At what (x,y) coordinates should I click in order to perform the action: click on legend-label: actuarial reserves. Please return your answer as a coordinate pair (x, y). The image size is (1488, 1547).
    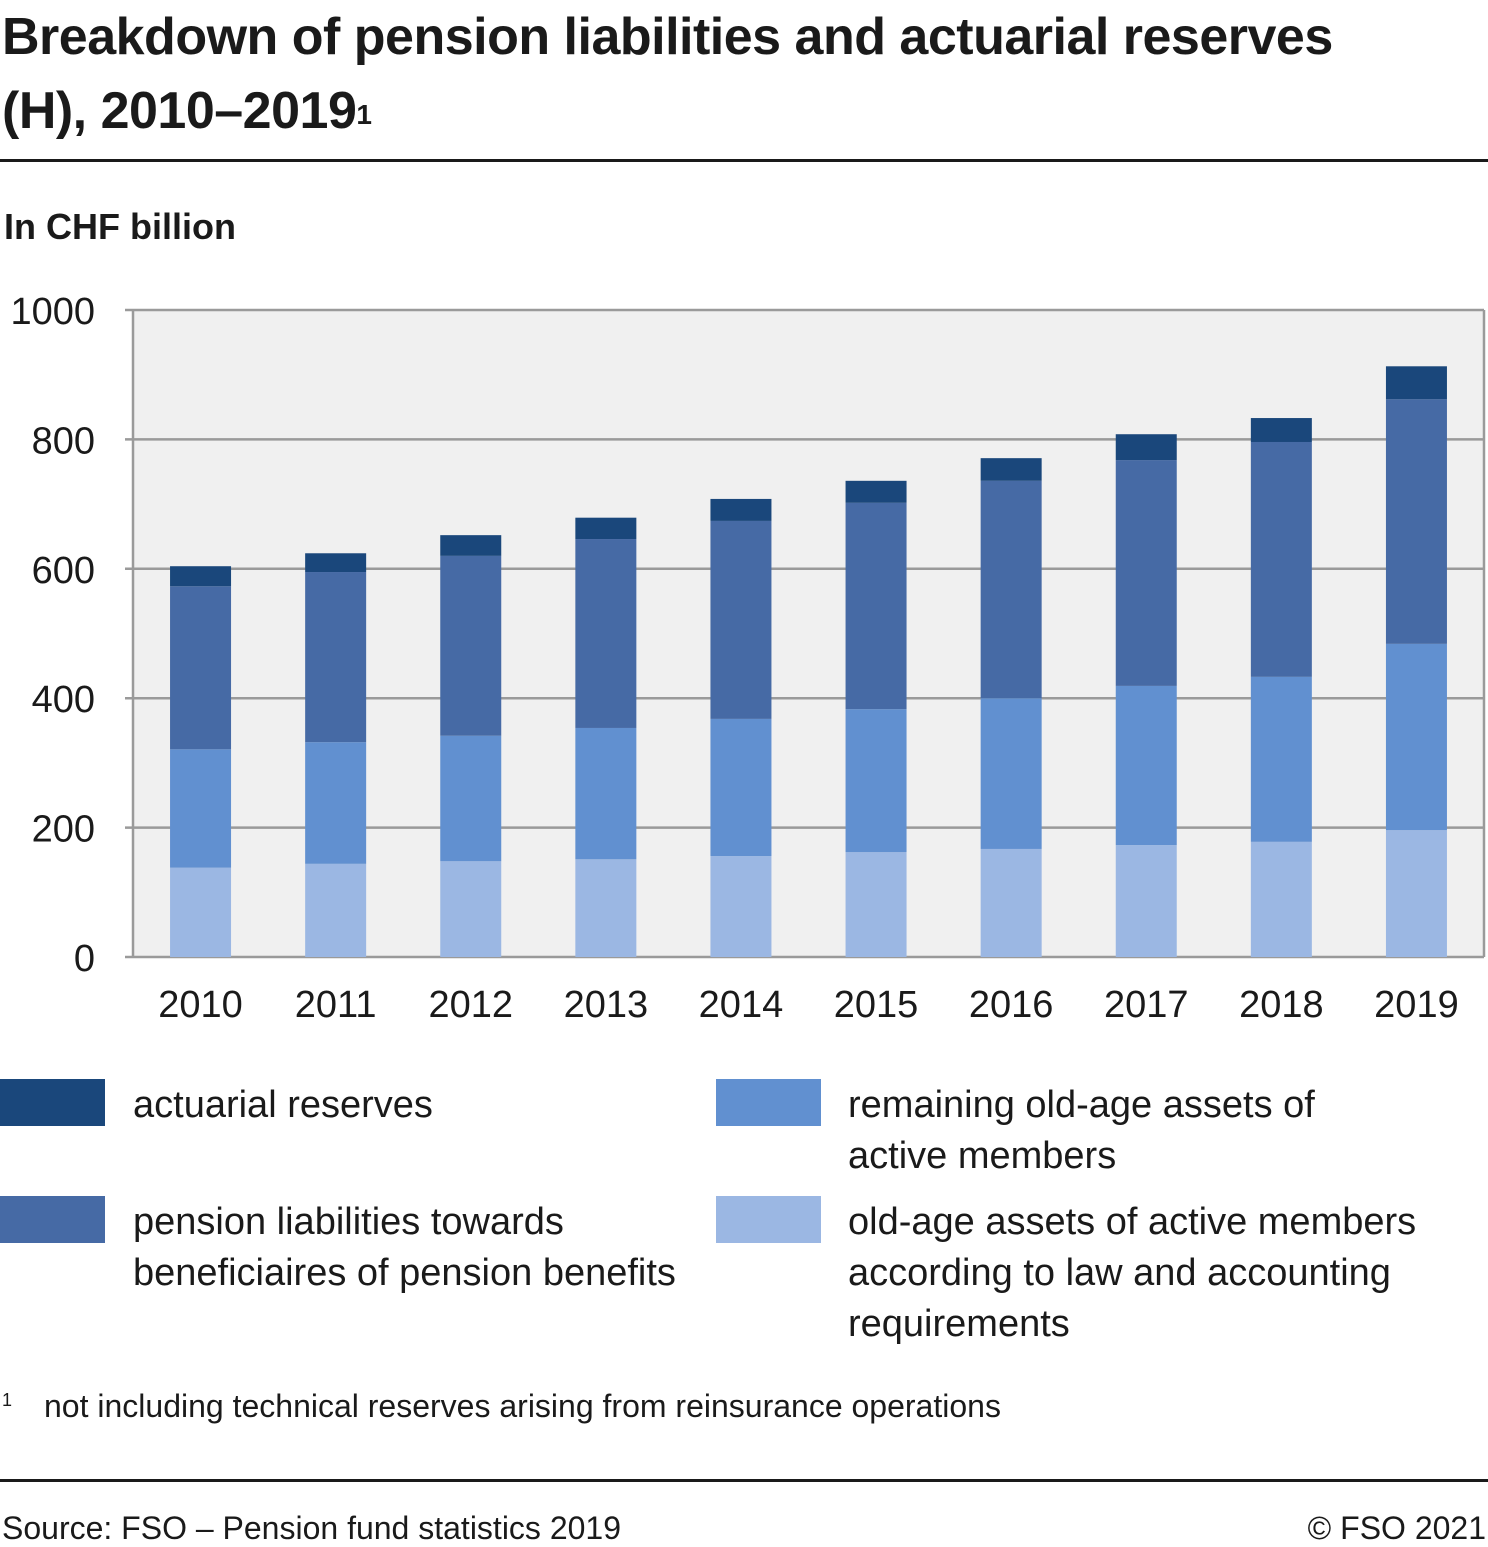
    Looking at the image, I should click on (283, 1105).